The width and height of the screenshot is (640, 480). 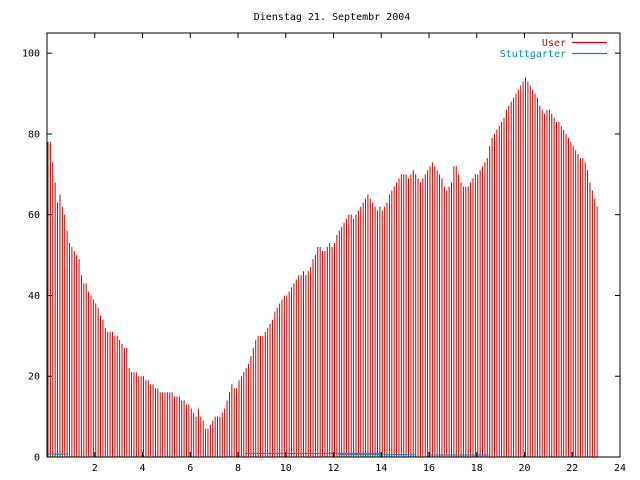 What do you see at coordinates (95, 468) in the screenshot?
I see `x-tick-label: 2` at bounding box center [95, 468].